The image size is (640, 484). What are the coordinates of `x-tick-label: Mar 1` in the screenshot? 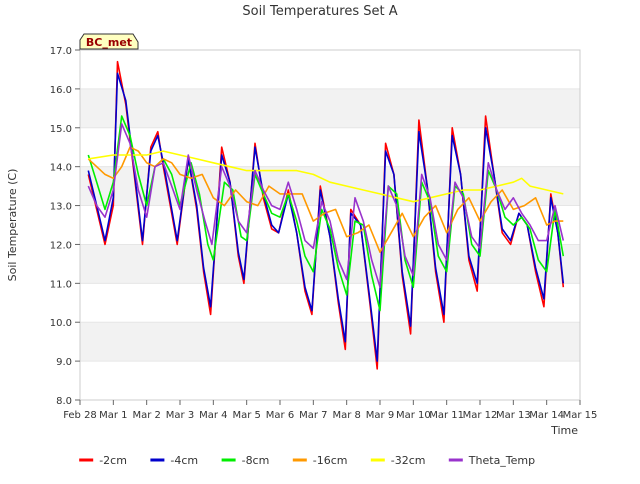 It's located at (113, 415).